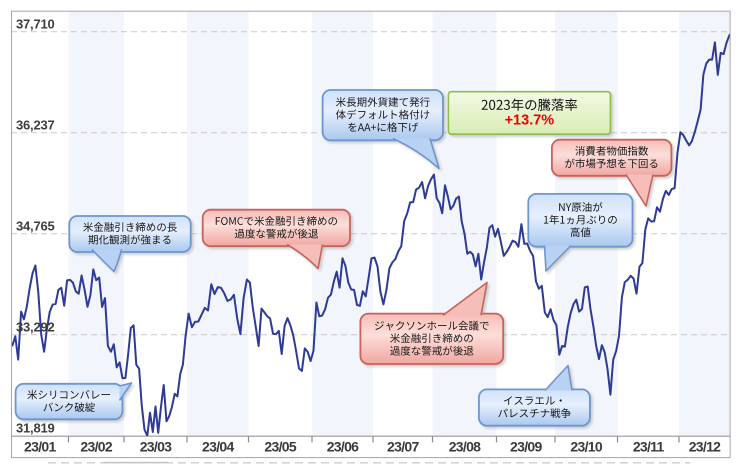 Image resolution: width=750 pixels, height=468 pixels. What do you see at coordinates (649, 447) in the screenshot?
I see `svg-text: 23/11` at bounding box center [649, 447].